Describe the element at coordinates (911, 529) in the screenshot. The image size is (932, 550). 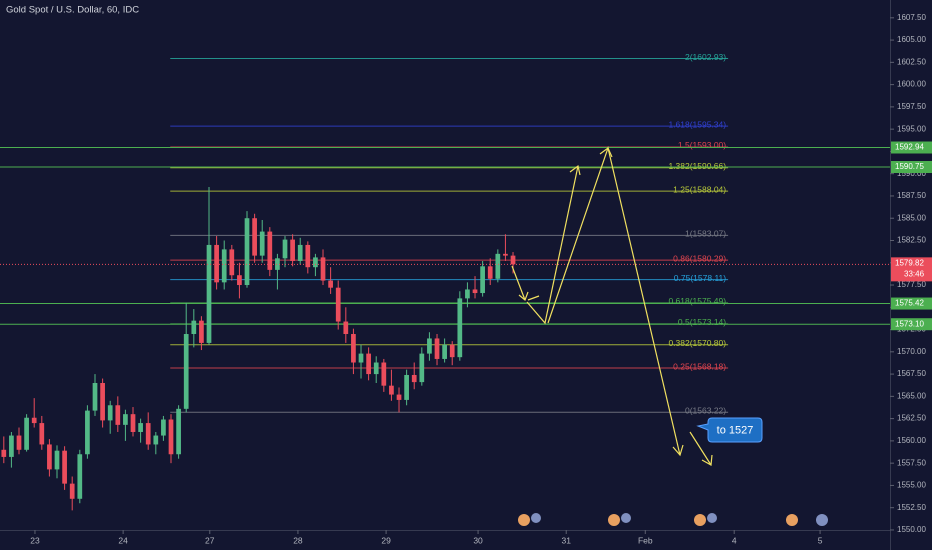
I see `y-tick-label: 1550.00` at that location.